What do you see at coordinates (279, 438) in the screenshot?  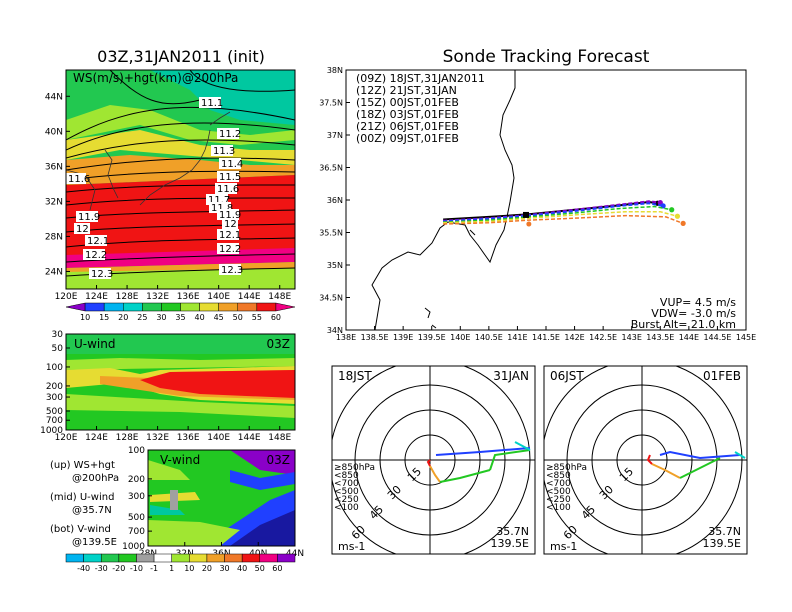 I see `u-x-tick-label: 148E` at bounding box center [279, 438].